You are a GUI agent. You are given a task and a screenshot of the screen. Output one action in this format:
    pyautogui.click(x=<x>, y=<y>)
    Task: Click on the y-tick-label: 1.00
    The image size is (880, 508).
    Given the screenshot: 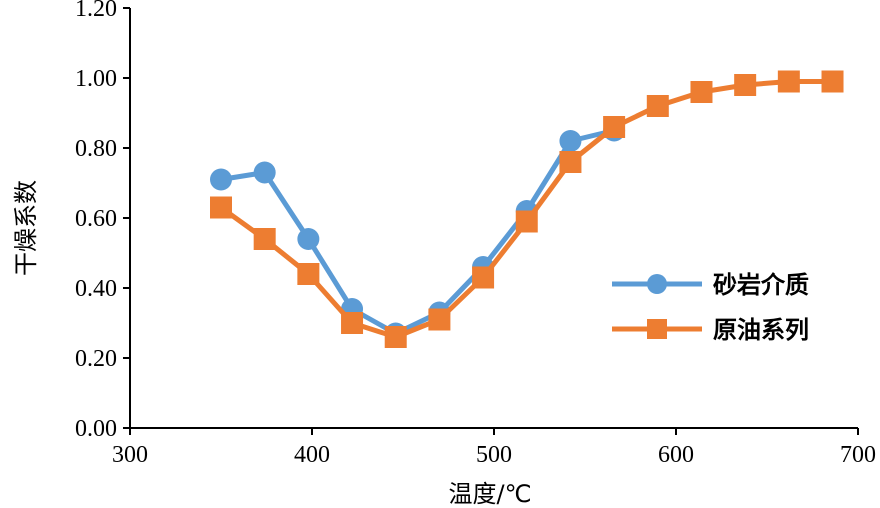 What is the action you would take?
    pyautogui.click(x=96, y=79)
    